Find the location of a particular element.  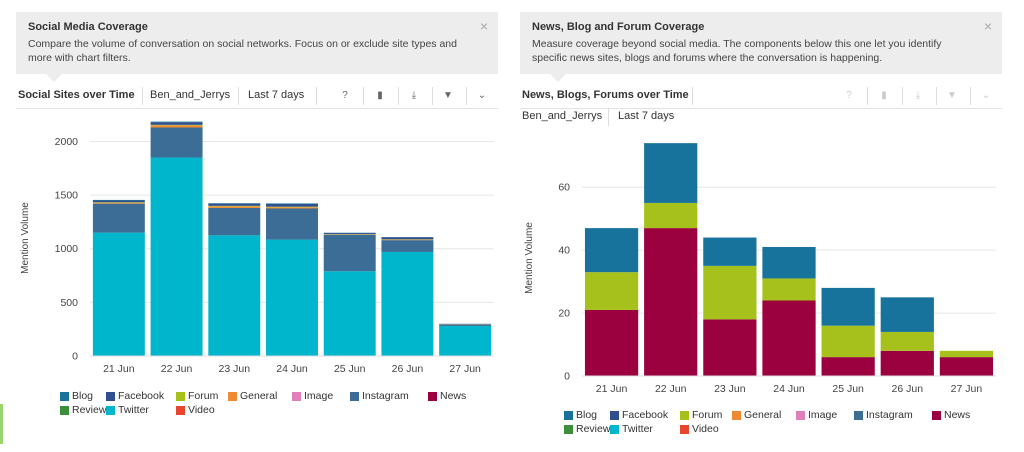

legend-label: Video is located at coordinates (705, 429).